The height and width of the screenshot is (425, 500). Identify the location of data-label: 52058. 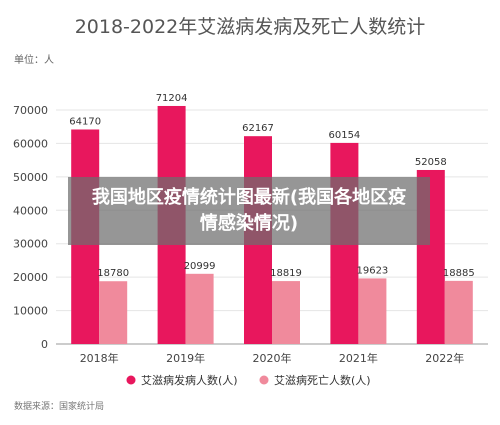
(431, 162).